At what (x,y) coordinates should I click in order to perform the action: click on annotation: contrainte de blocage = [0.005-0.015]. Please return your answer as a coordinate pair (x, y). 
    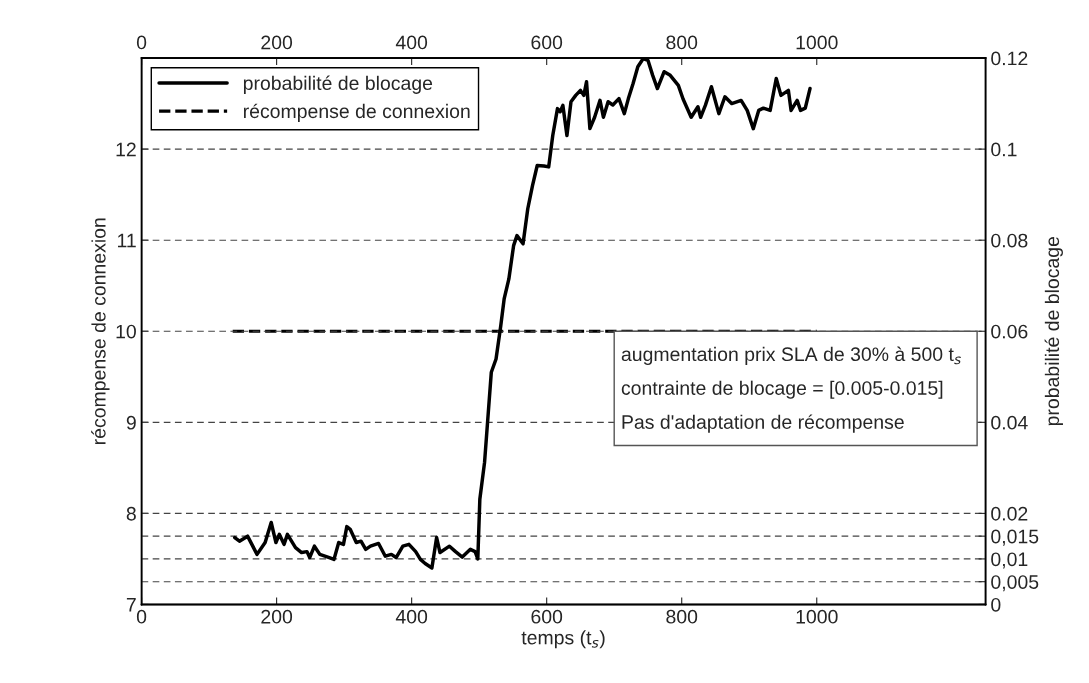
    Looking at the image, I should click on (782, 389).